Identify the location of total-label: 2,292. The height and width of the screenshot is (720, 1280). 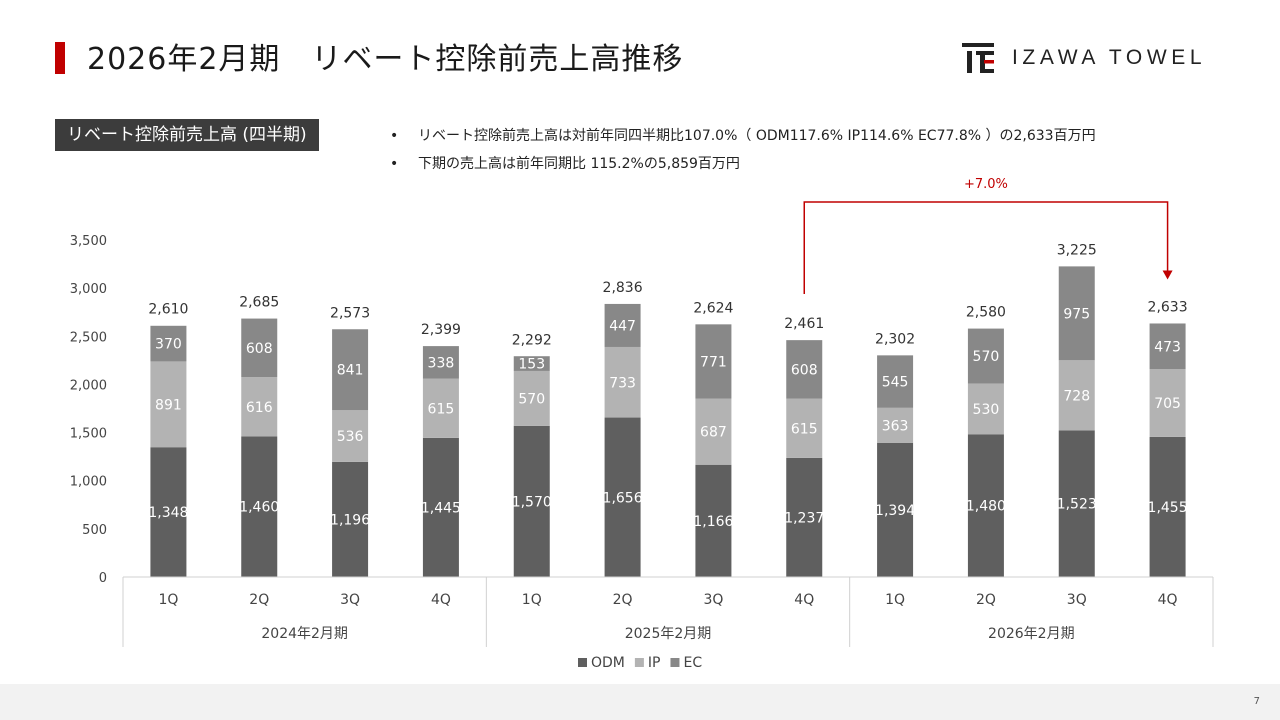
(532, 340).